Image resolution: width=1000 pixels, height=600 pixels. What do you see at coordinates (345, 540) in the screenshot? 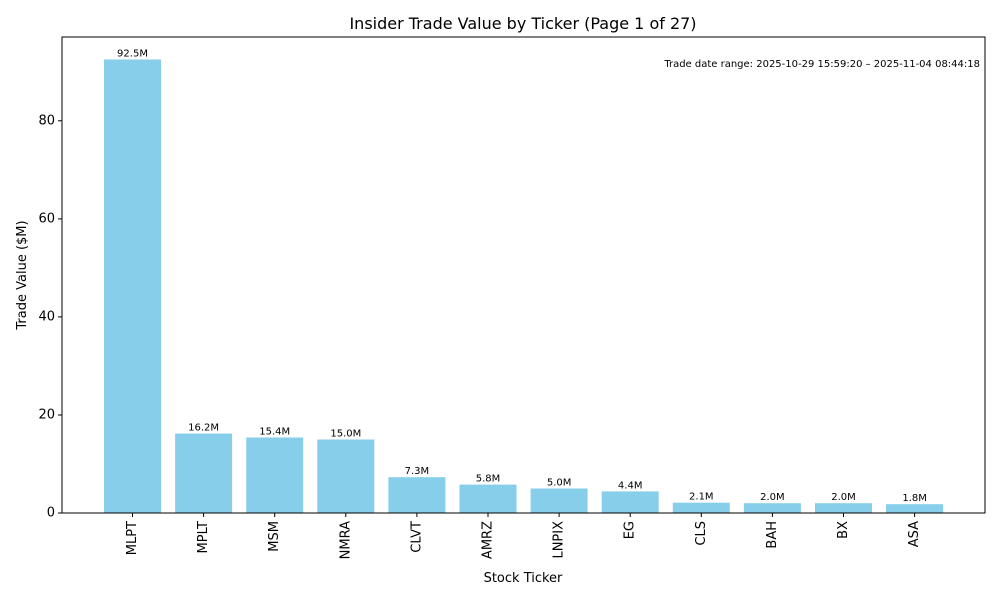
I see `x-tick-label: NMRA` at bounding box center [345, 540].